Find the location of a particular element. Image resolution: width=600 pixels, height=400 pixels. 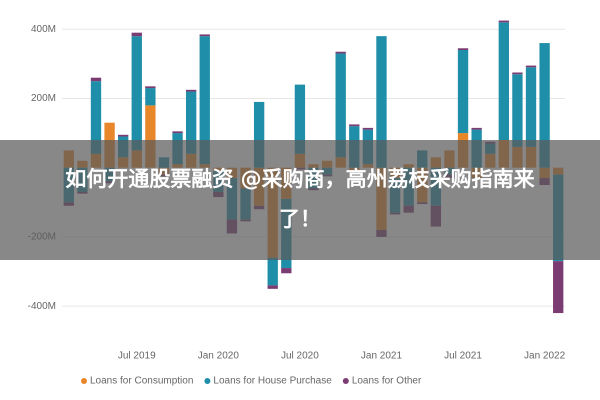

x-tick-label: Jul 2021 is located at coordinates (463, 356).